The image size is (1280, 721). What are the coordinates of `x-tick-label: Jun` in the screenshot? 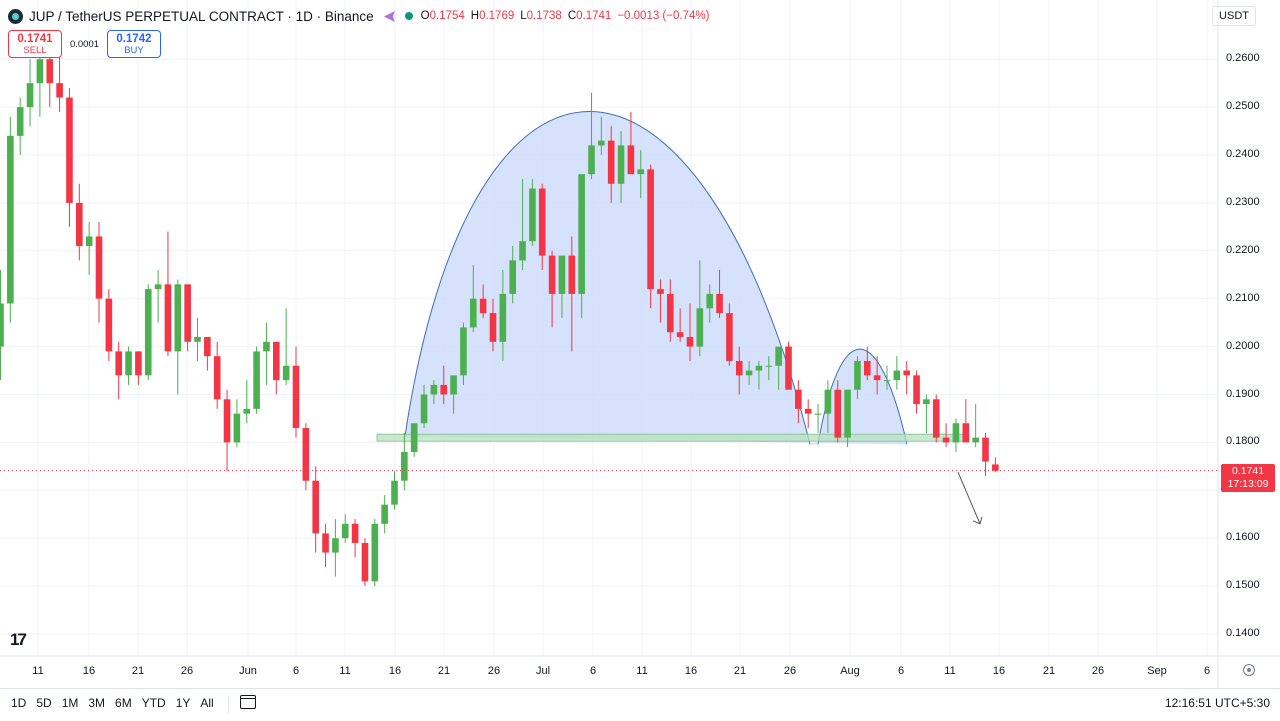 It's located at (248, 671).